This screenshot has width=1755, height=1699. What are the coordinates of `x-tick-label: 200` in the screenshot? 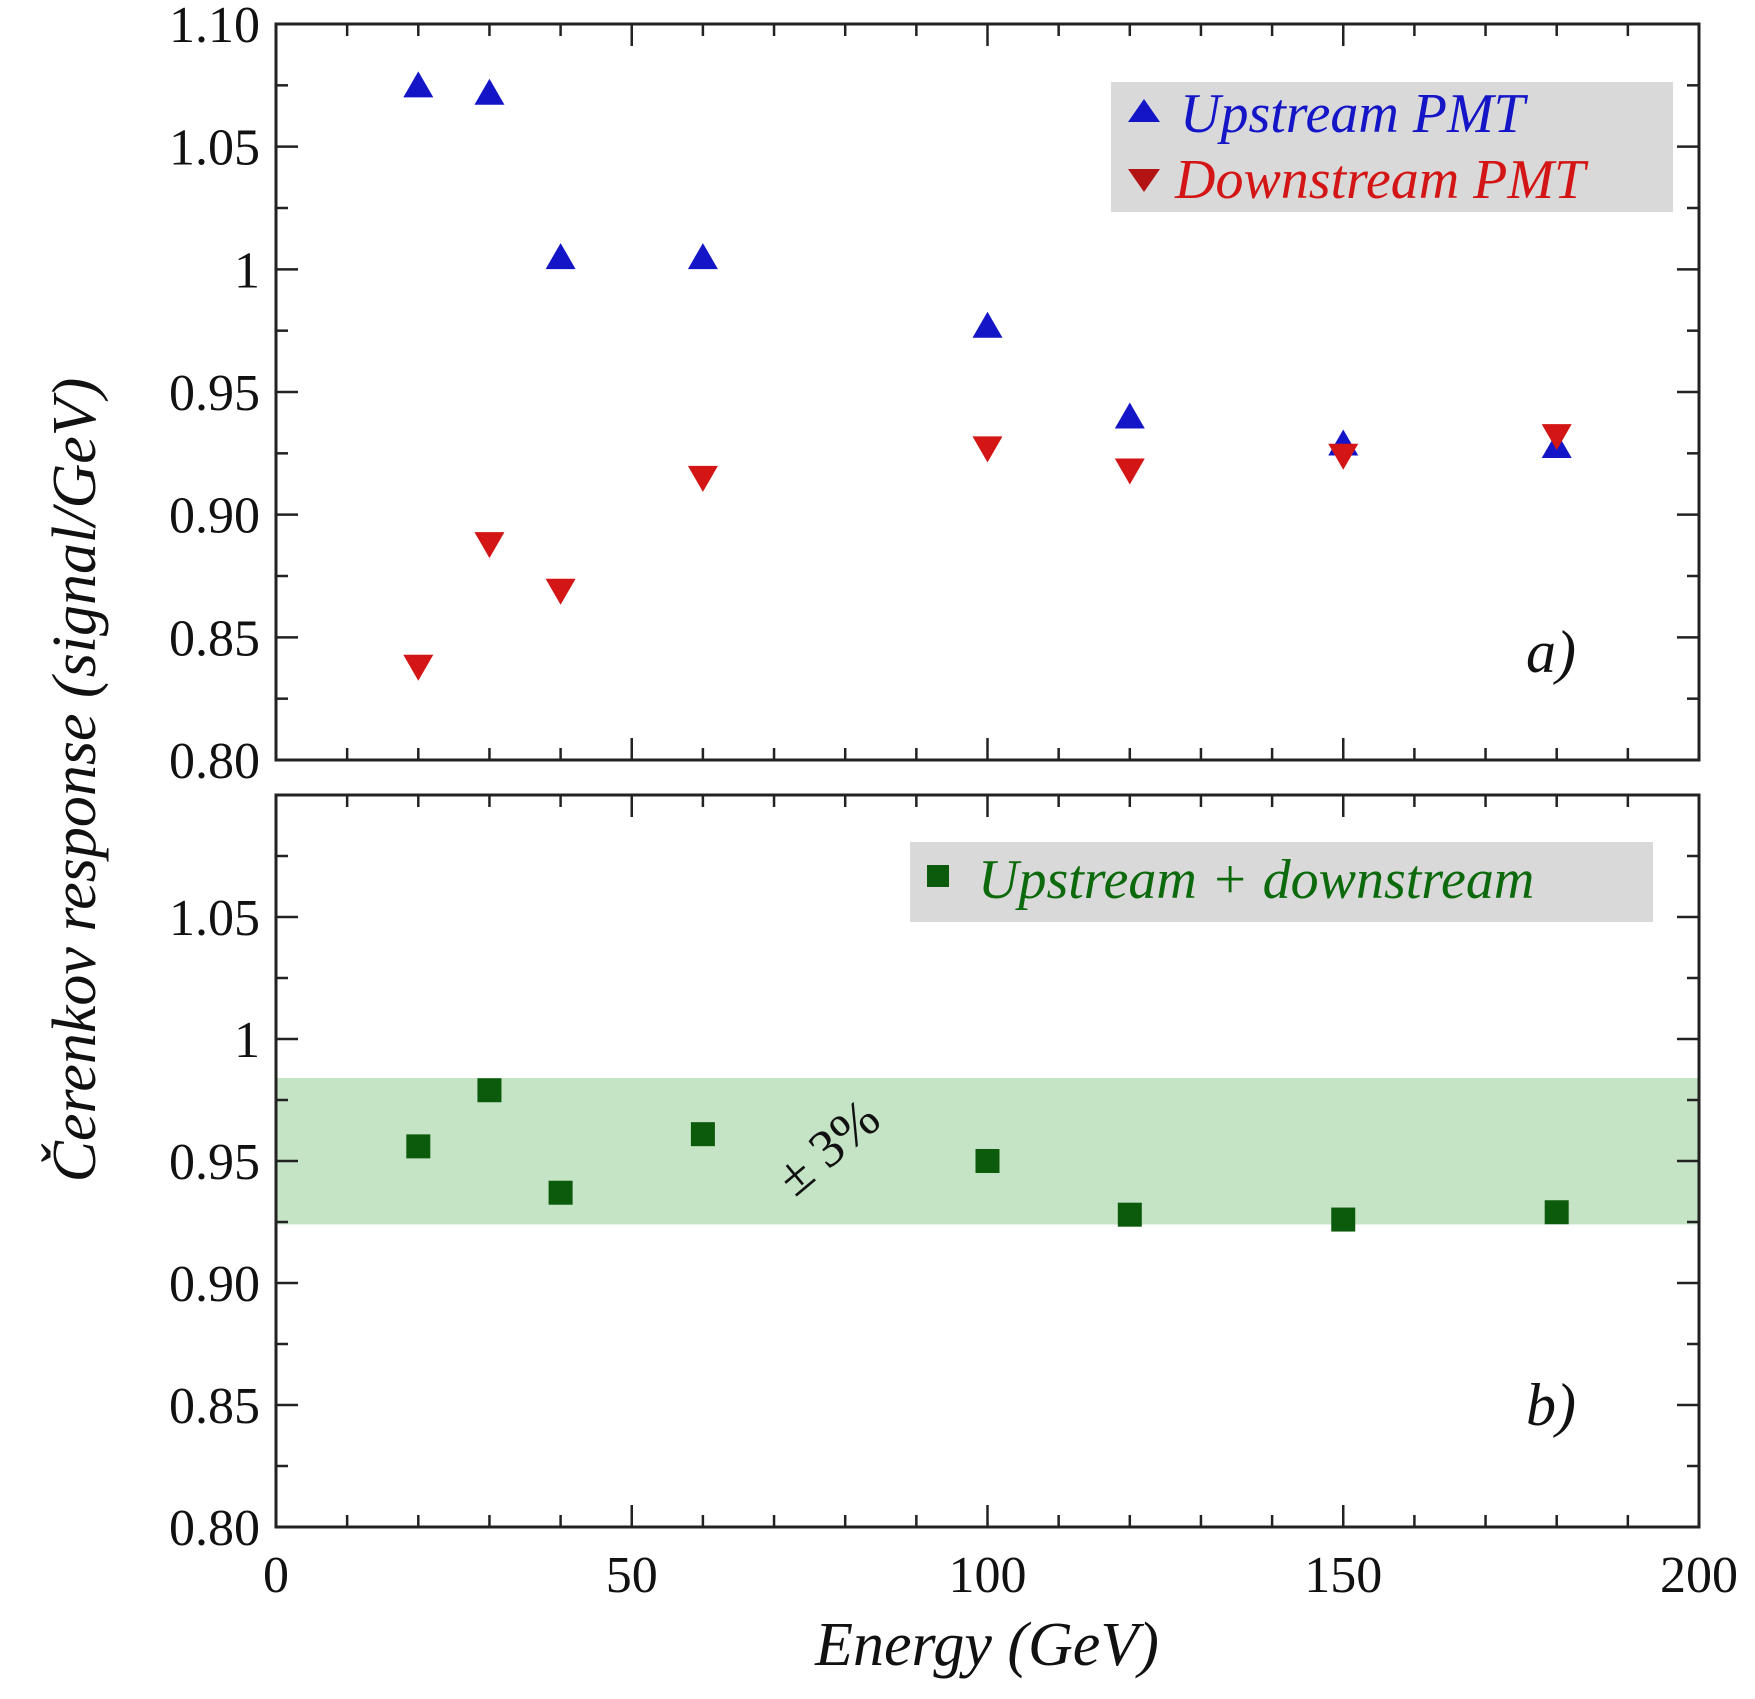 It's located at (1699, 1575).